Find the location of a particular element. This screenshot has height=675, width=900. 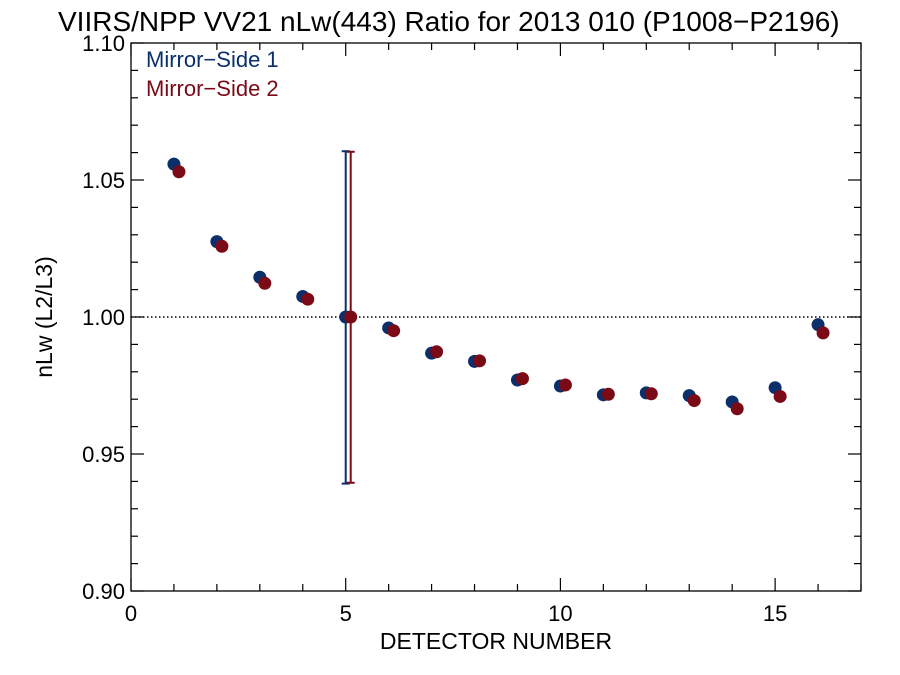

y-tick-label: 1.05 is located at coordinates (103, 180).